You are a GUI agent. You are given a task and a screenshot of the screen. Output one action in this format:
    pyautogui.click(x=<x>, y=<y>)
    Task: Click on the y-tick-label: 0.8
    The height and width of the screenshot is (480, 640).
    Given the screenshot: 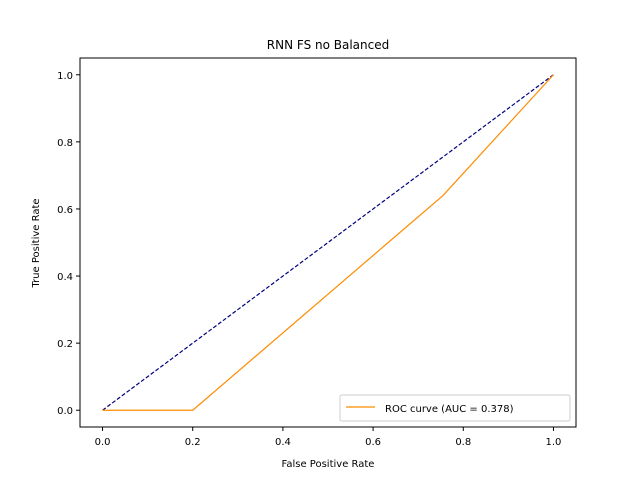 What is the action you would take?
    pyautogui.click(x=65, y=143)
    